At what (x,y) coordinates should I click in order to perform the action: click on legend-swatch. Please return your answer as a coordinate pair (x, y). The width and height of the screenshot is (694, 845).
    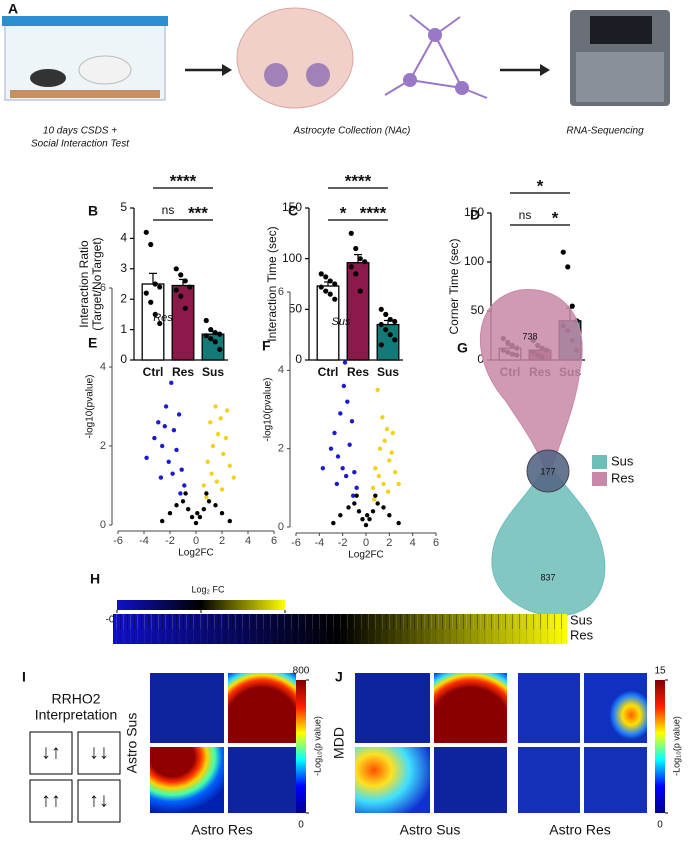
    Looking at the image, I should click on (599, 462).